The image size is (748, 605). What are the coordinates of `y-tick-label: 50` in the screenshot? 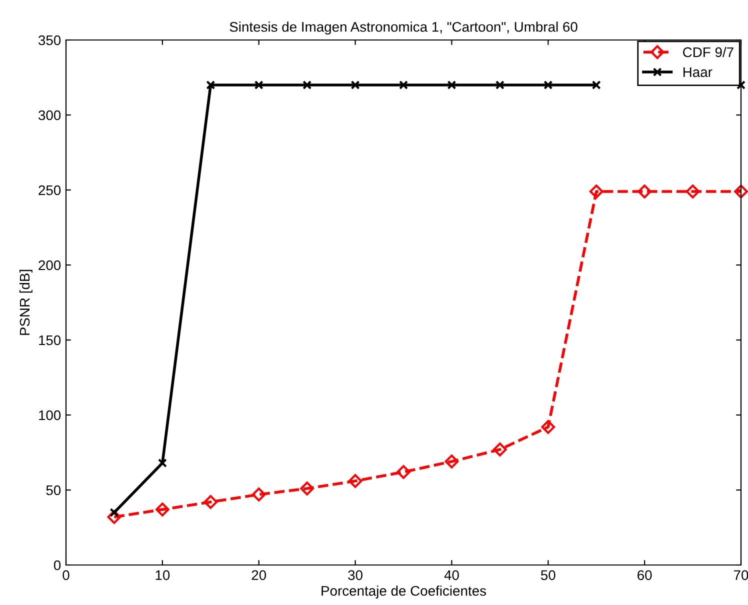 It's located at (53, 490).